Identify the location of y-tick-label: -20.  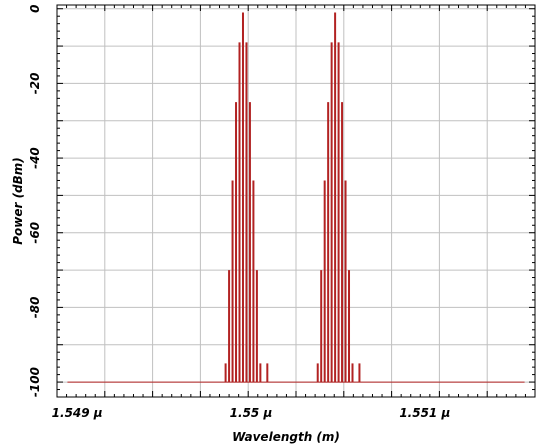
(35, 84).